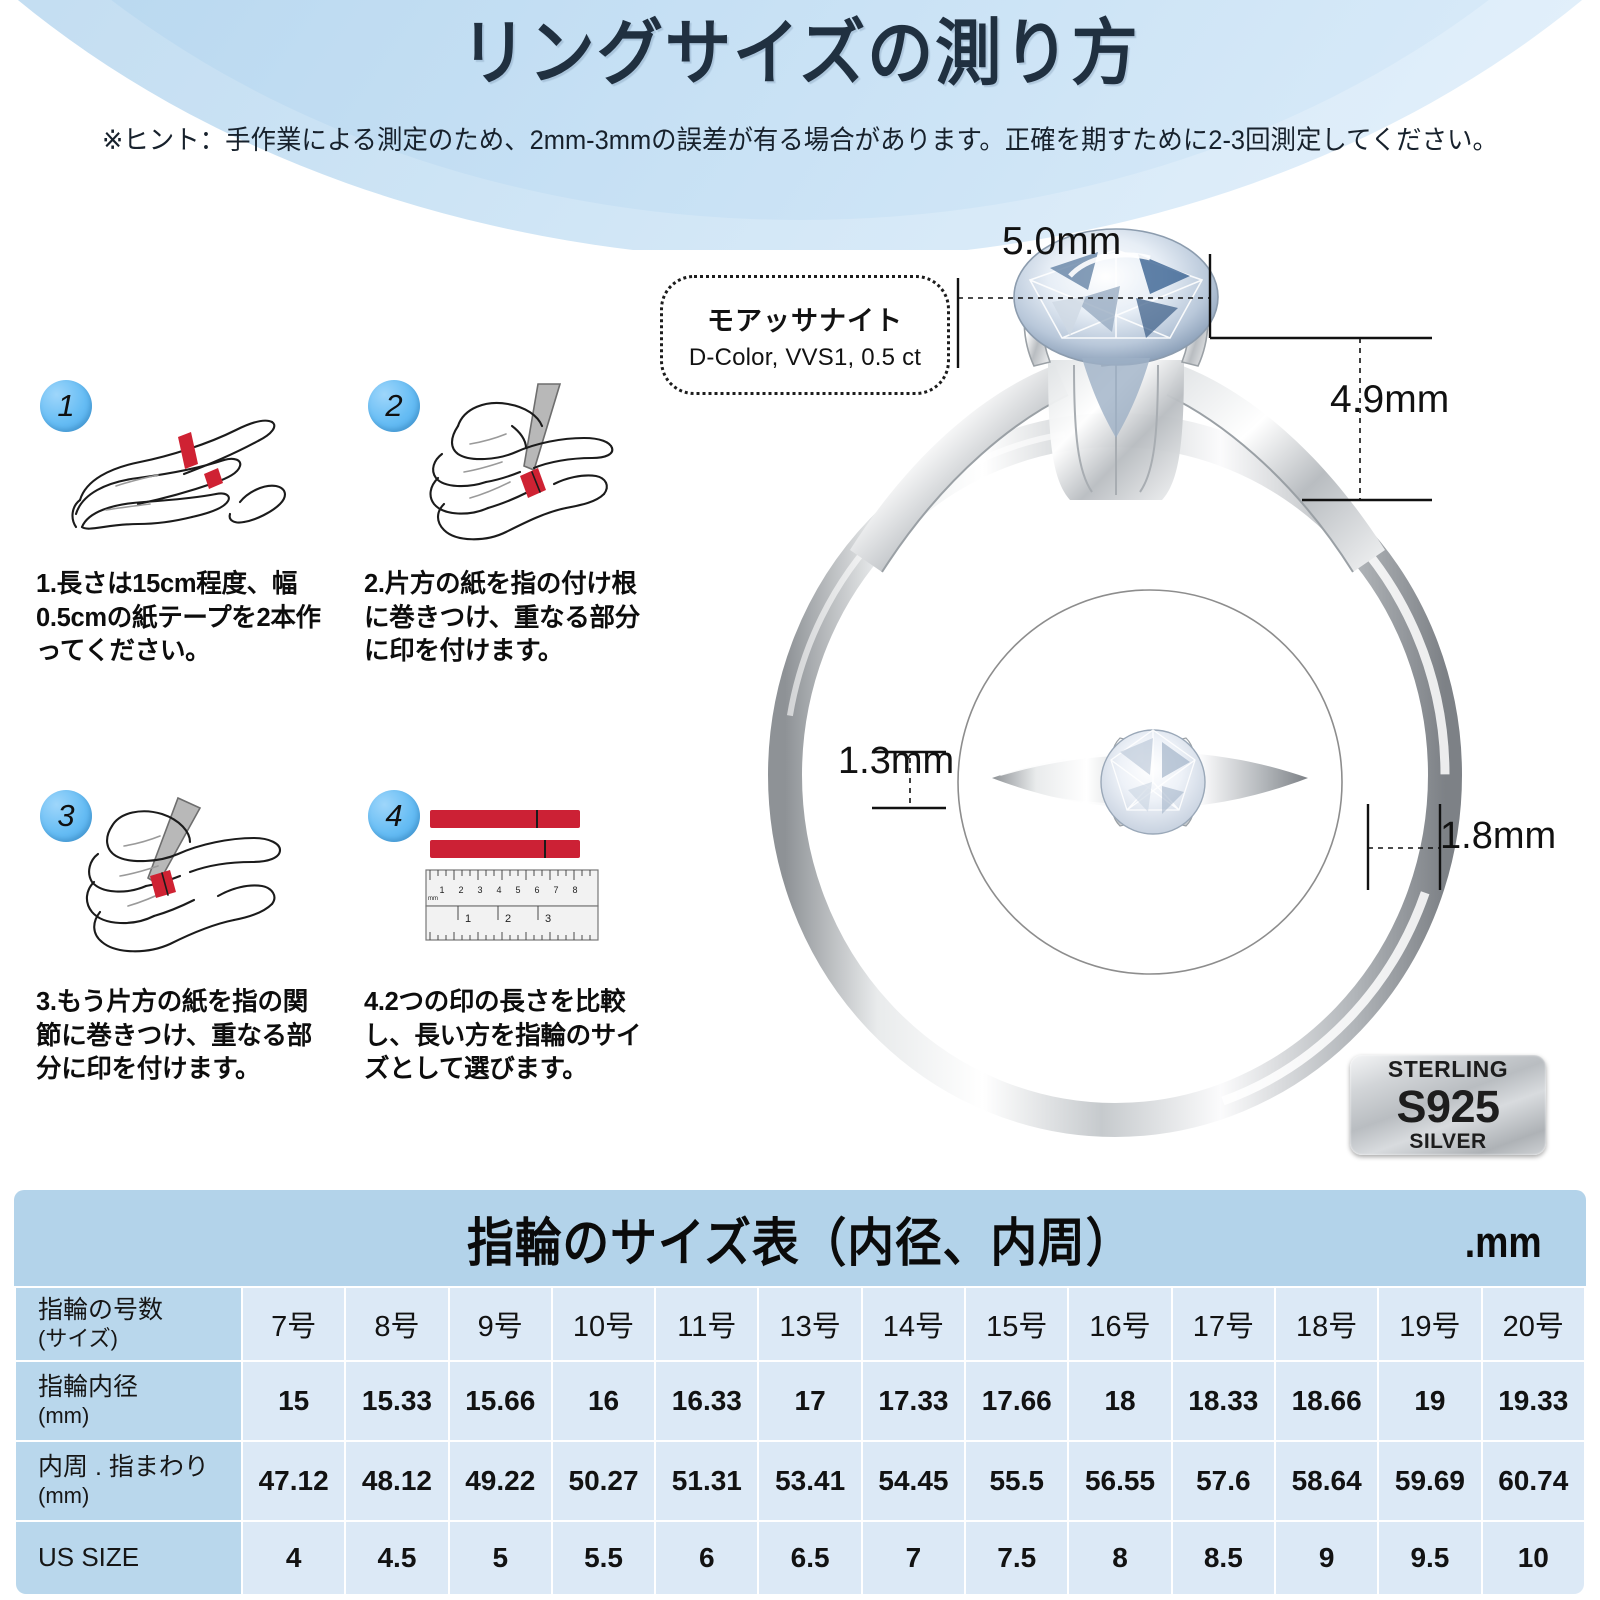 This screenshot has width=1600, height=1600. I want to click on cell: 16号, so click(1120, 1324).